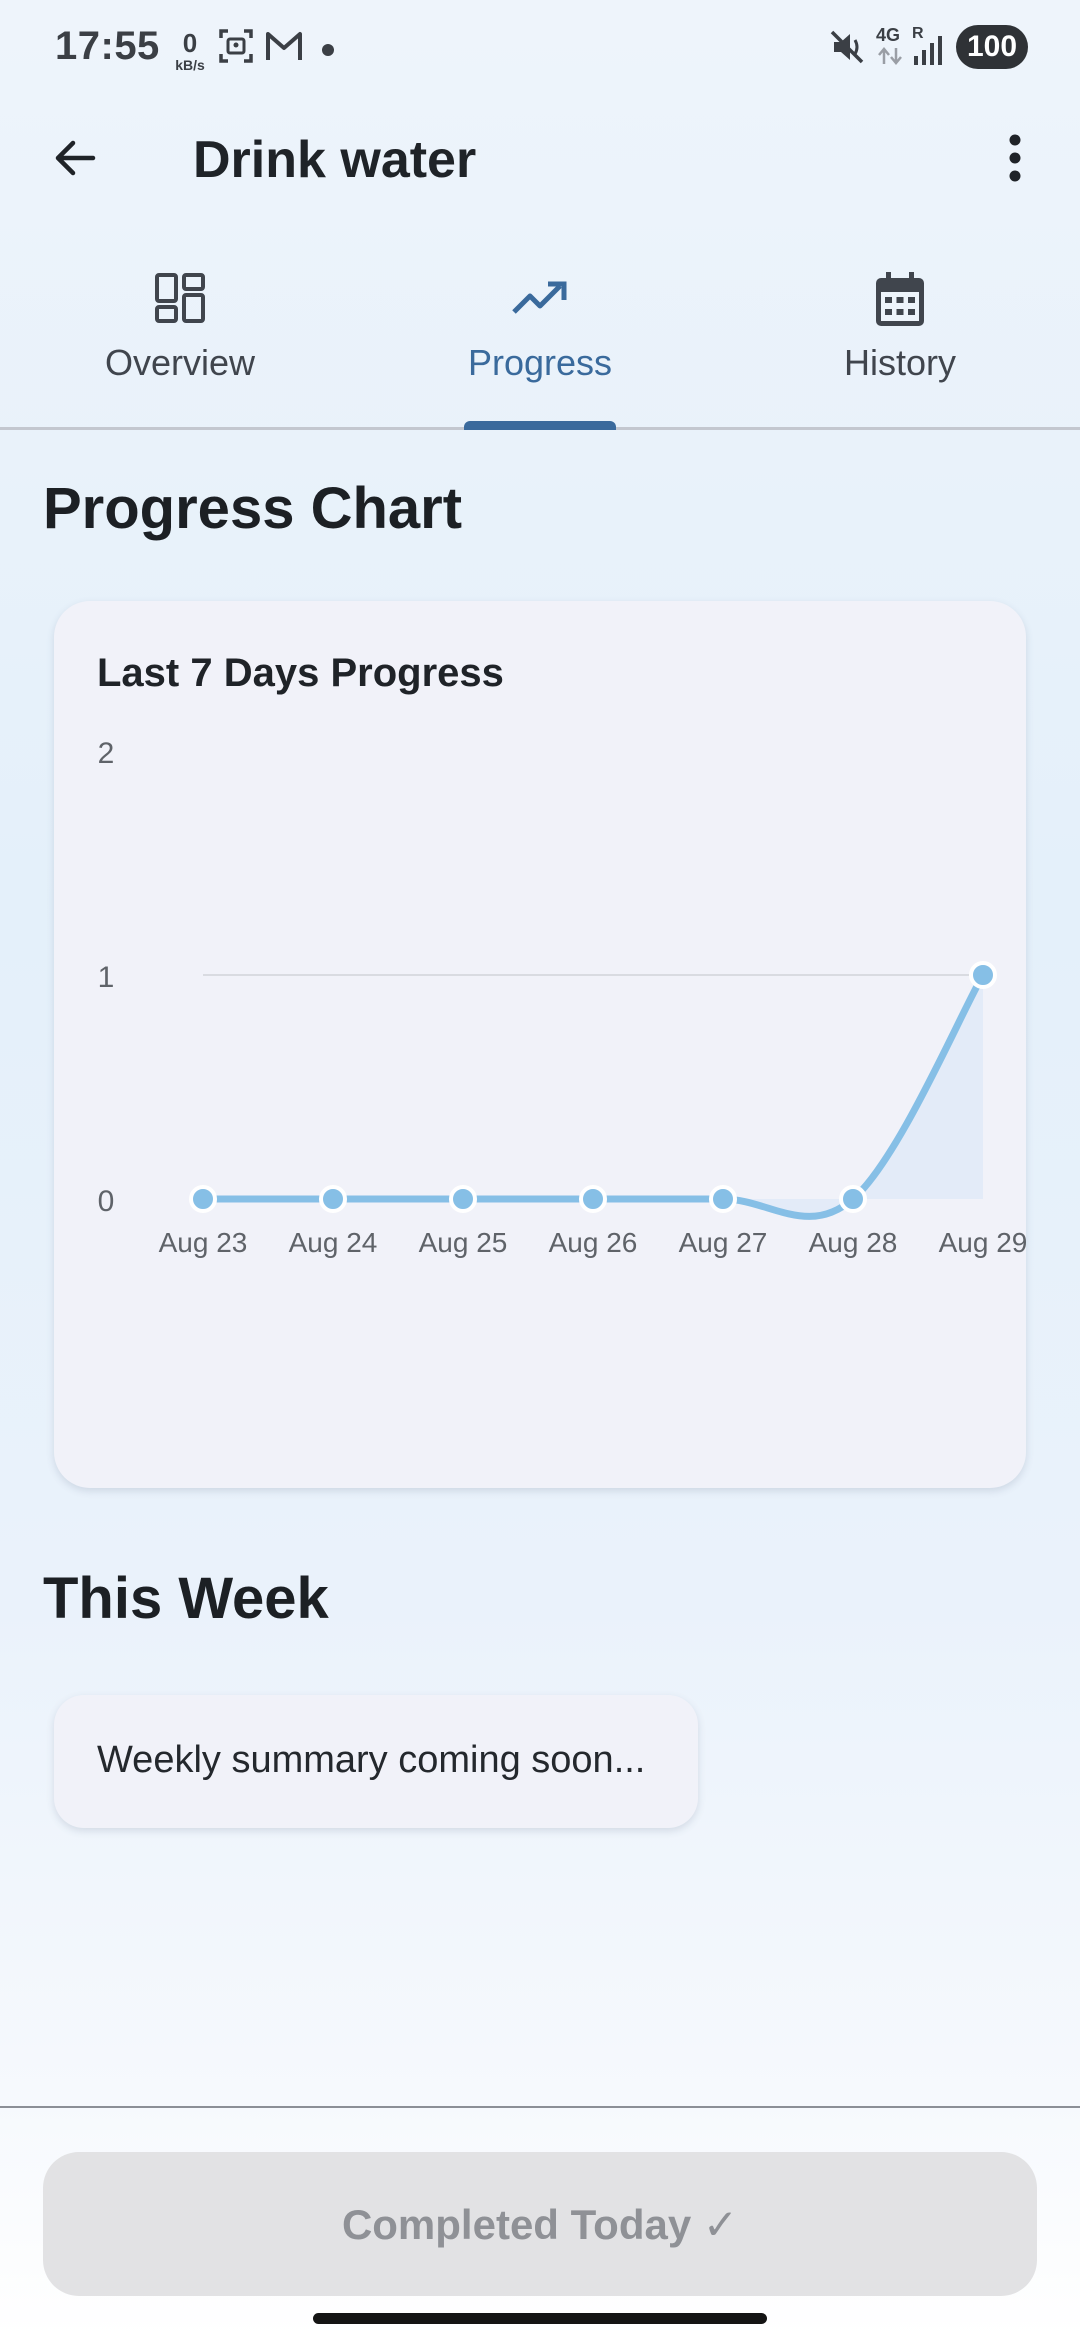 This screenshot has height=2340, width=1080. Describe the element at coordinates (190, 65) in the screenshot. I see `network-speed-unit: kB/s` at that location.